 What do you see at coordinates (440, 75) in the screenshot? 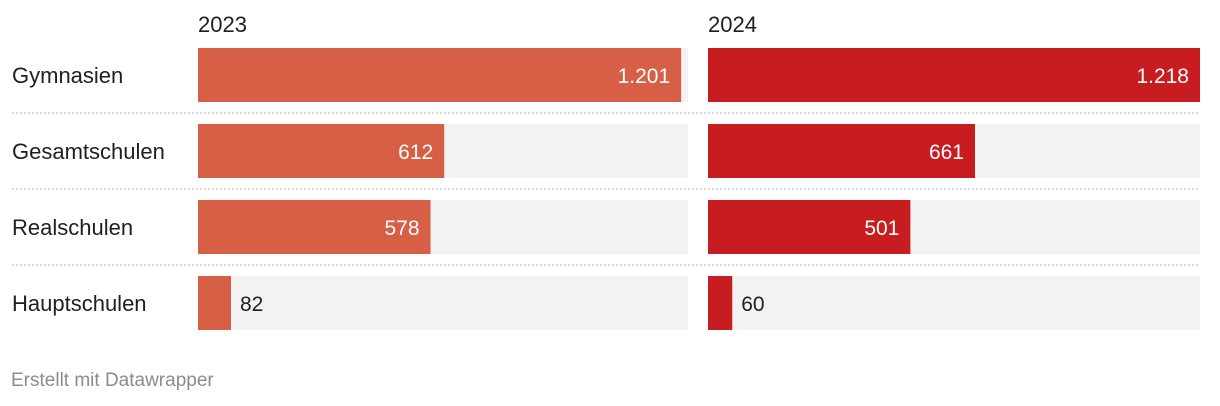
I see `bar-2023-gymnasien` at bounding box center [440, 75].